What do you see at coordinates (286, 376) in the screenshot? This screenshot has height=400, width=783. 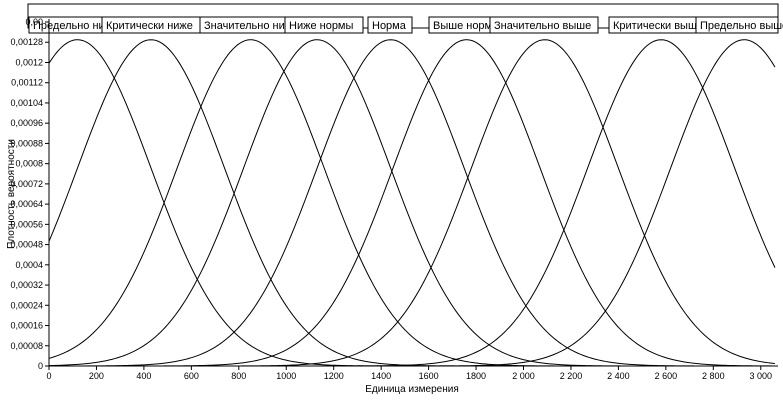 I see `x-tick-label: 1000` at bounding box center [286, 376].